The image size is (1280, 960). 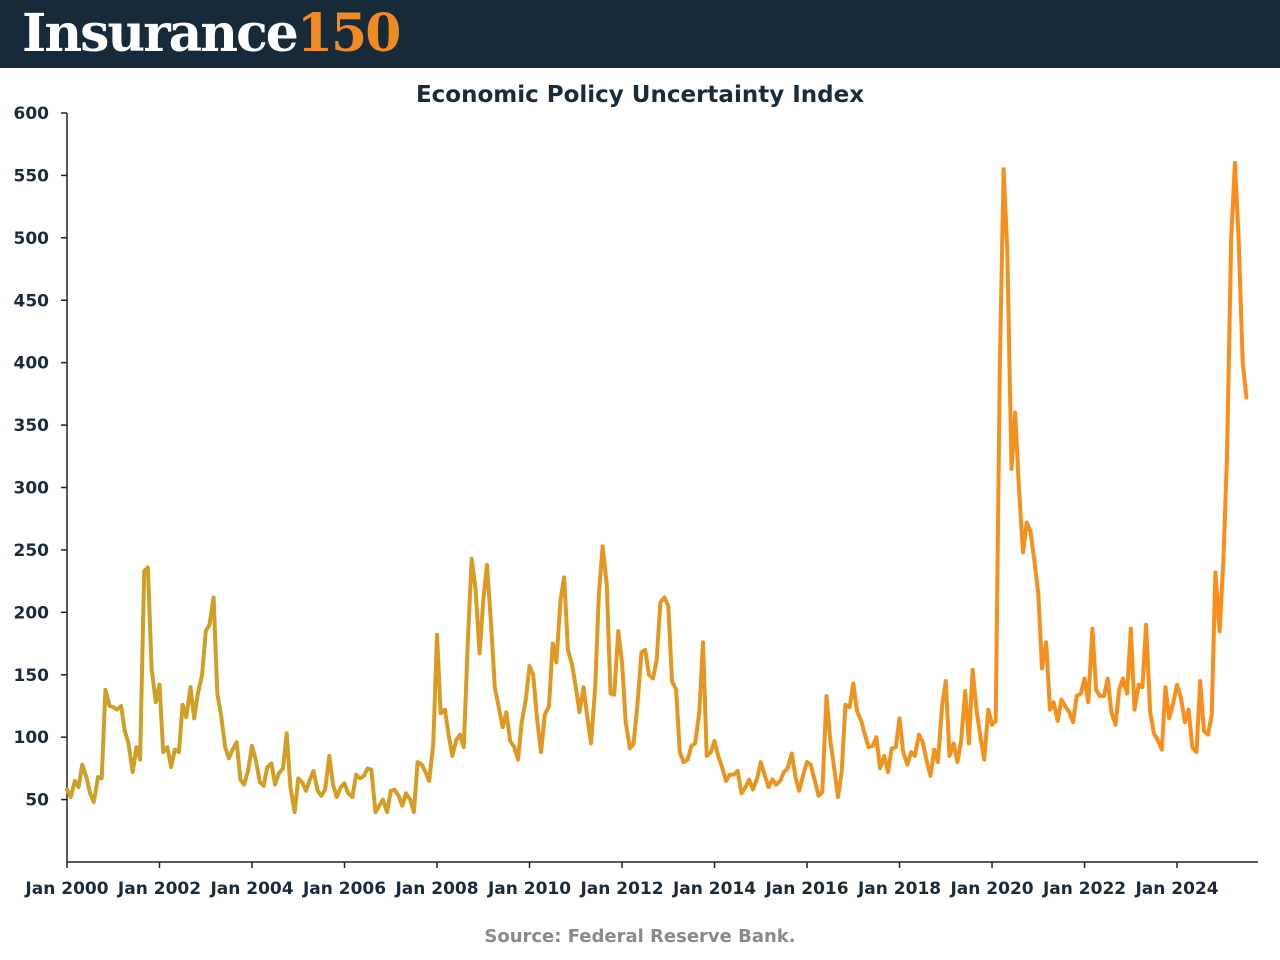 What do you see at coordinates (32, 676) in the screenshot?
I see `y-tick-label: 150` at bounding box center [32, 676].